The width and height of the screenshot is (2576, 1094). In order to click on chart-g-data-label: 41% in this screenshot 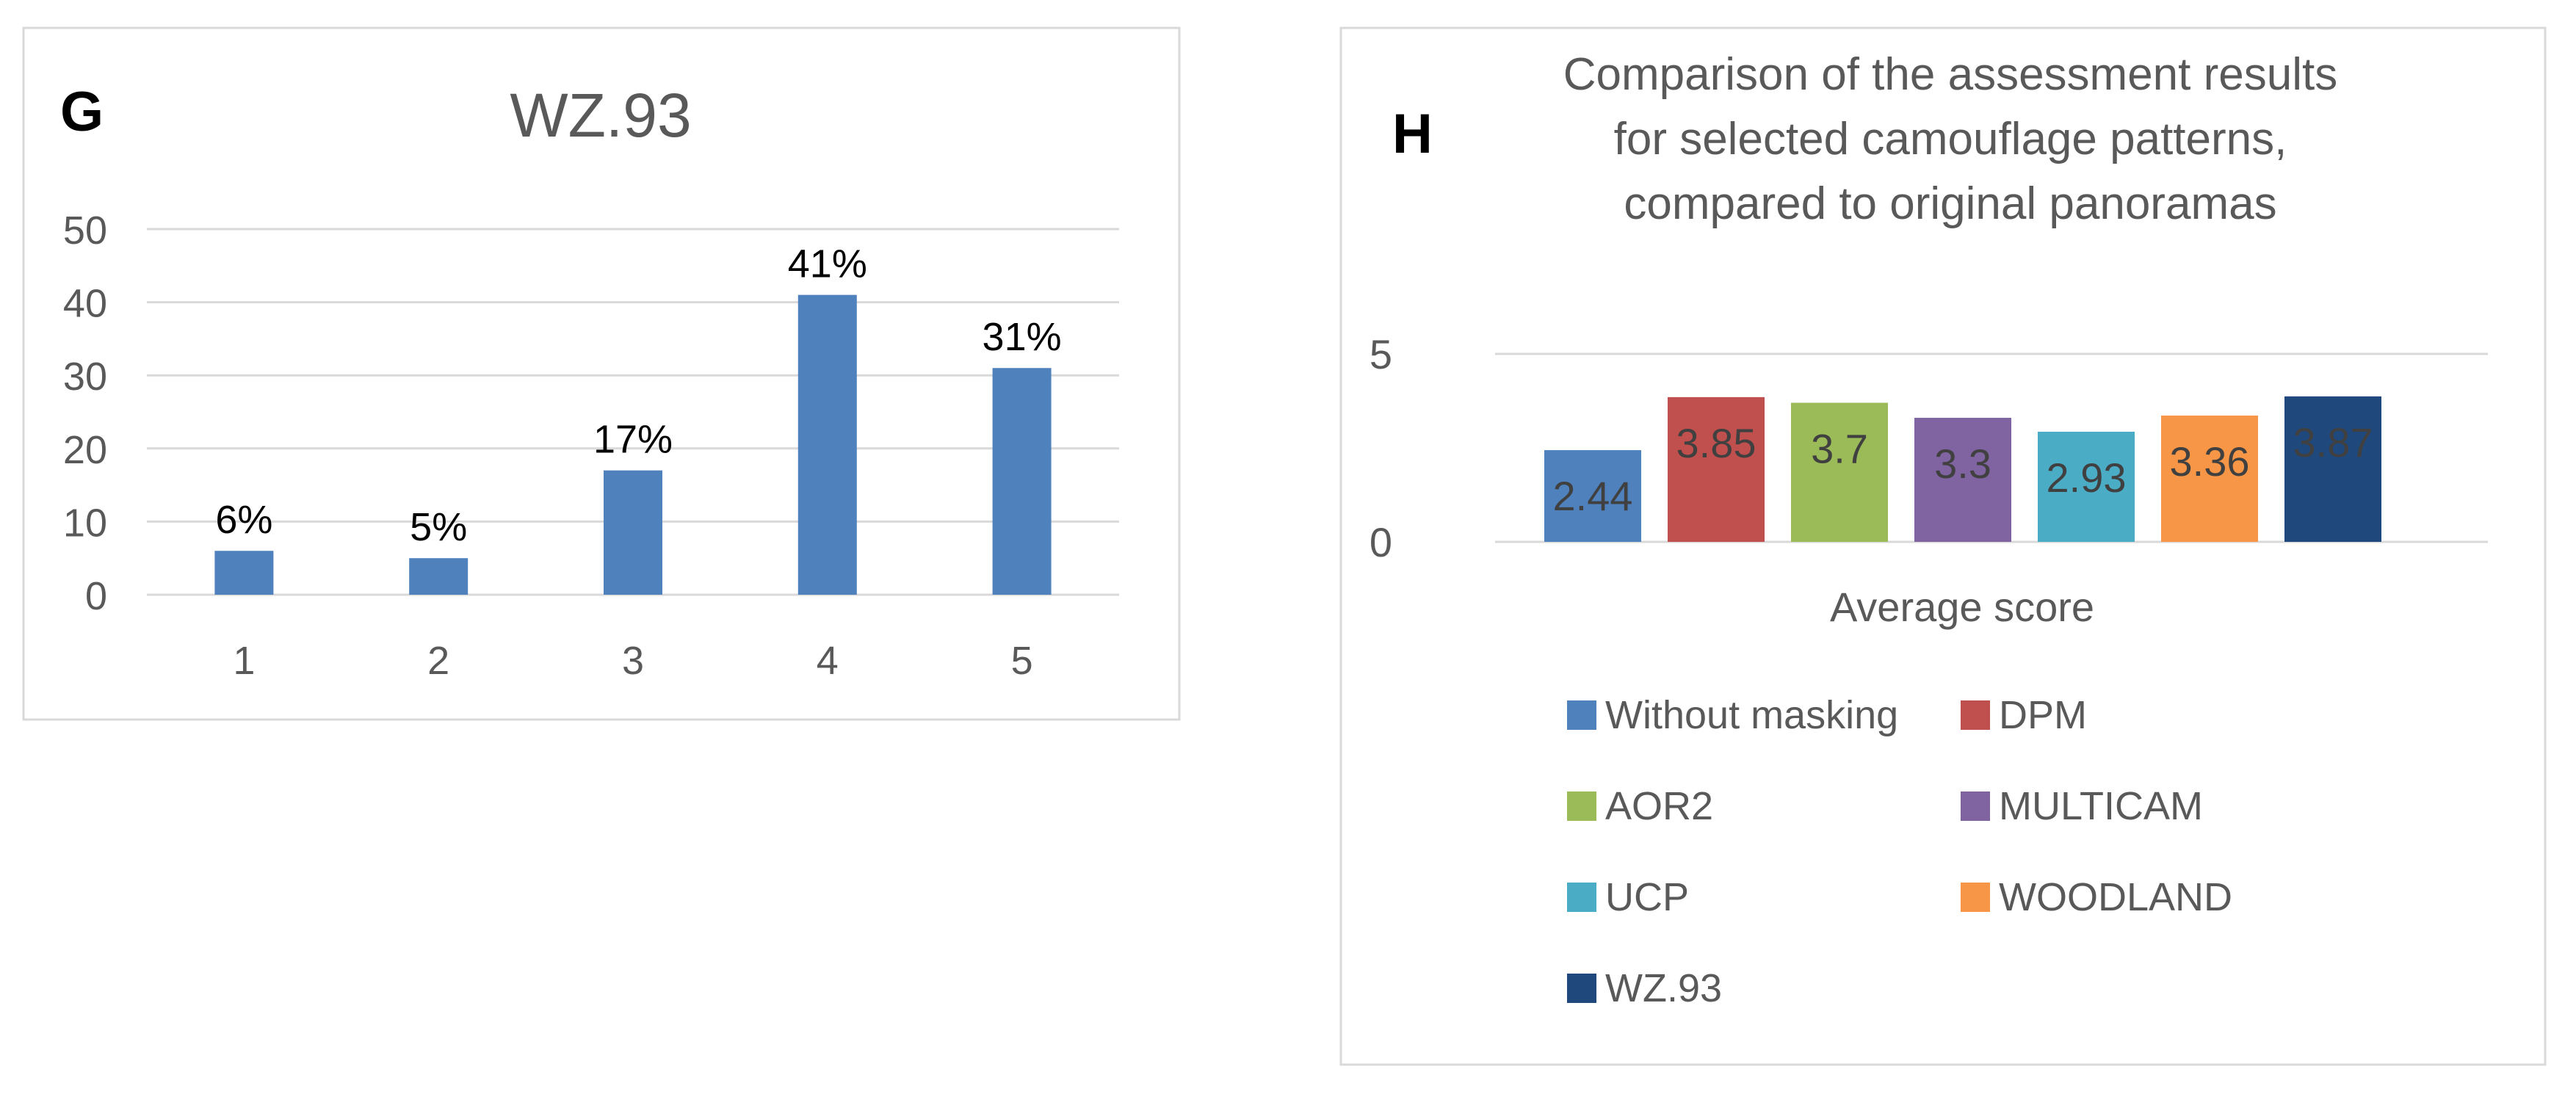, I will do `click(827, 264)`.